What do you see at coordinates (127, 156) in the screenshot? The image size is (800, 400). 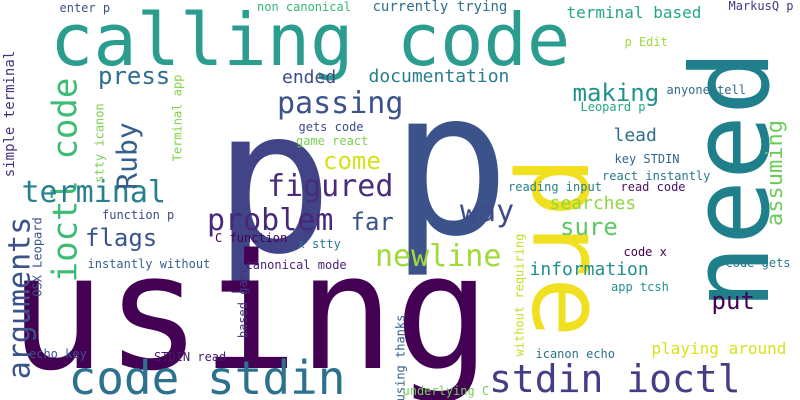 I see `word-ruby: Ruby` at bounding box center [127, 156].